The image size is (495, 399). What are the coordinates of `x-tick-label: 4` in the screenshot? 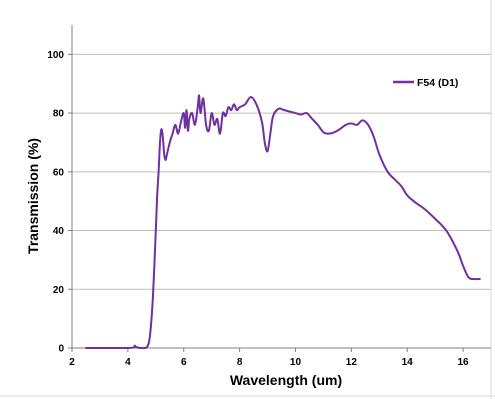 It's located at (128, 362).